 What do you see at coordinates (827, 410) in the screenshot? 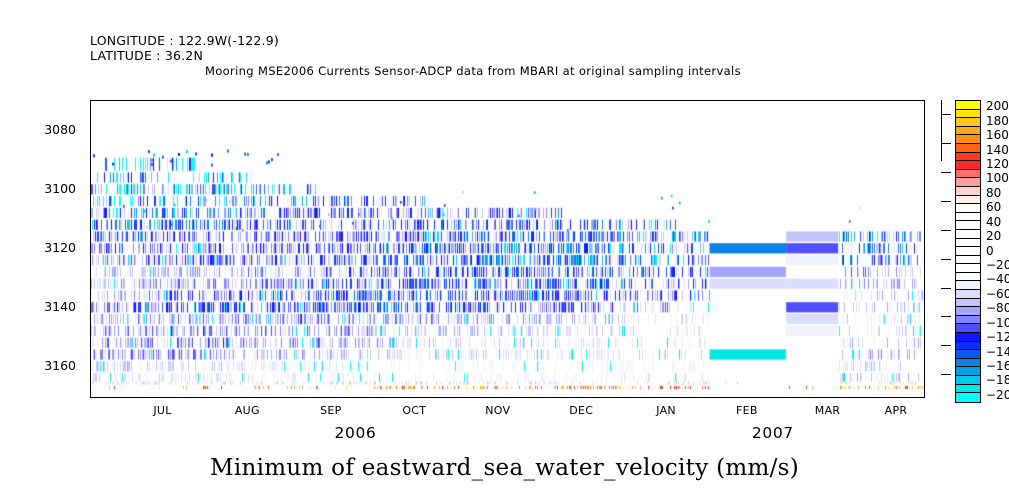
I see `x-axis-month-label: MAR` at bounding box center [827, 410].